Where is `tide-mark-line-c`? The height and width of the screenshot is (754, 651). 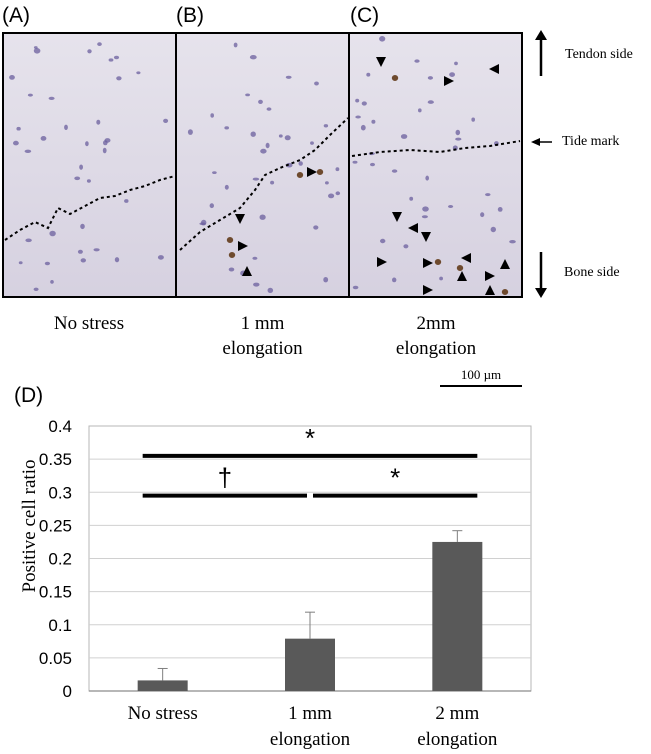 tide-mark-line-c is located at coordinates (436, 148).